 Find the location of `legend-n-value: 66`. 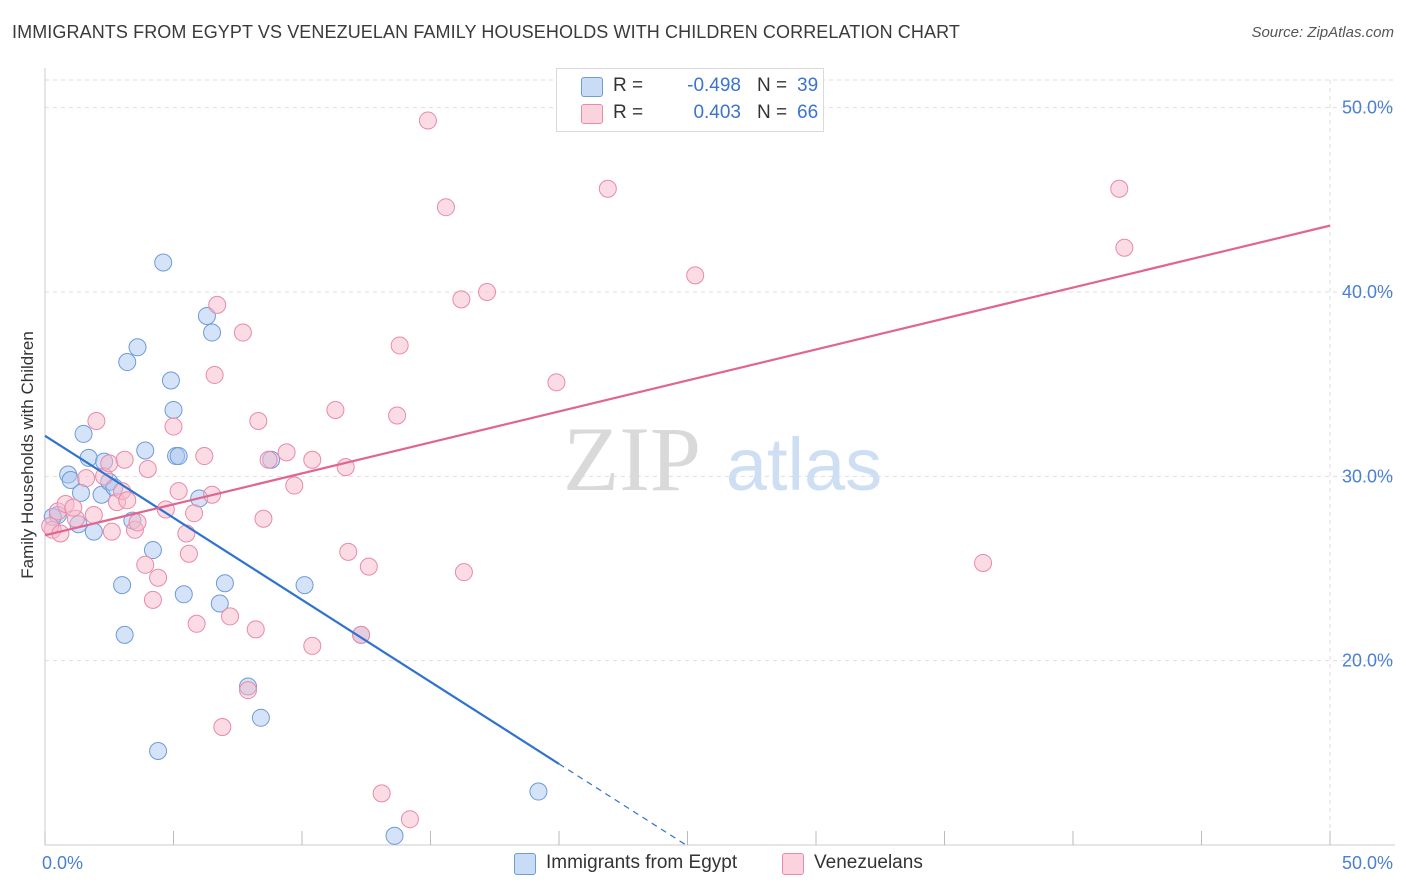

legend-n-value: 66 is located at coordinates (808, 112).